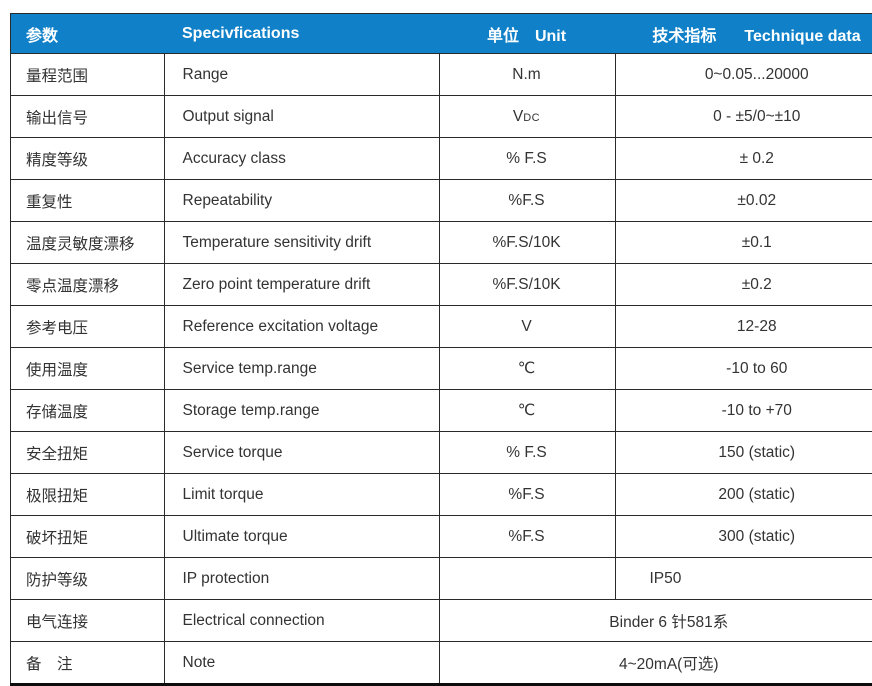 The height and width of the screenshot is (686, 872). What do you see at coordinates (743, 411) in the screenshot?
I see `value-cell: -10 to +70` at bounding box center [743, 411].